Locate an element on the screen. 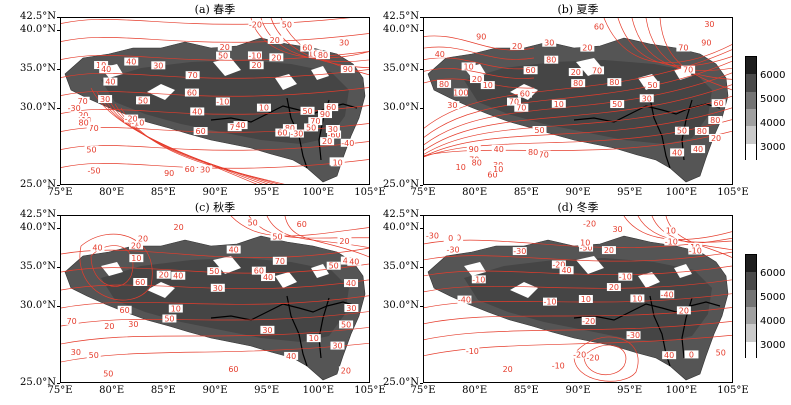  contour-label: -50 is located at coordinates (586, 248).